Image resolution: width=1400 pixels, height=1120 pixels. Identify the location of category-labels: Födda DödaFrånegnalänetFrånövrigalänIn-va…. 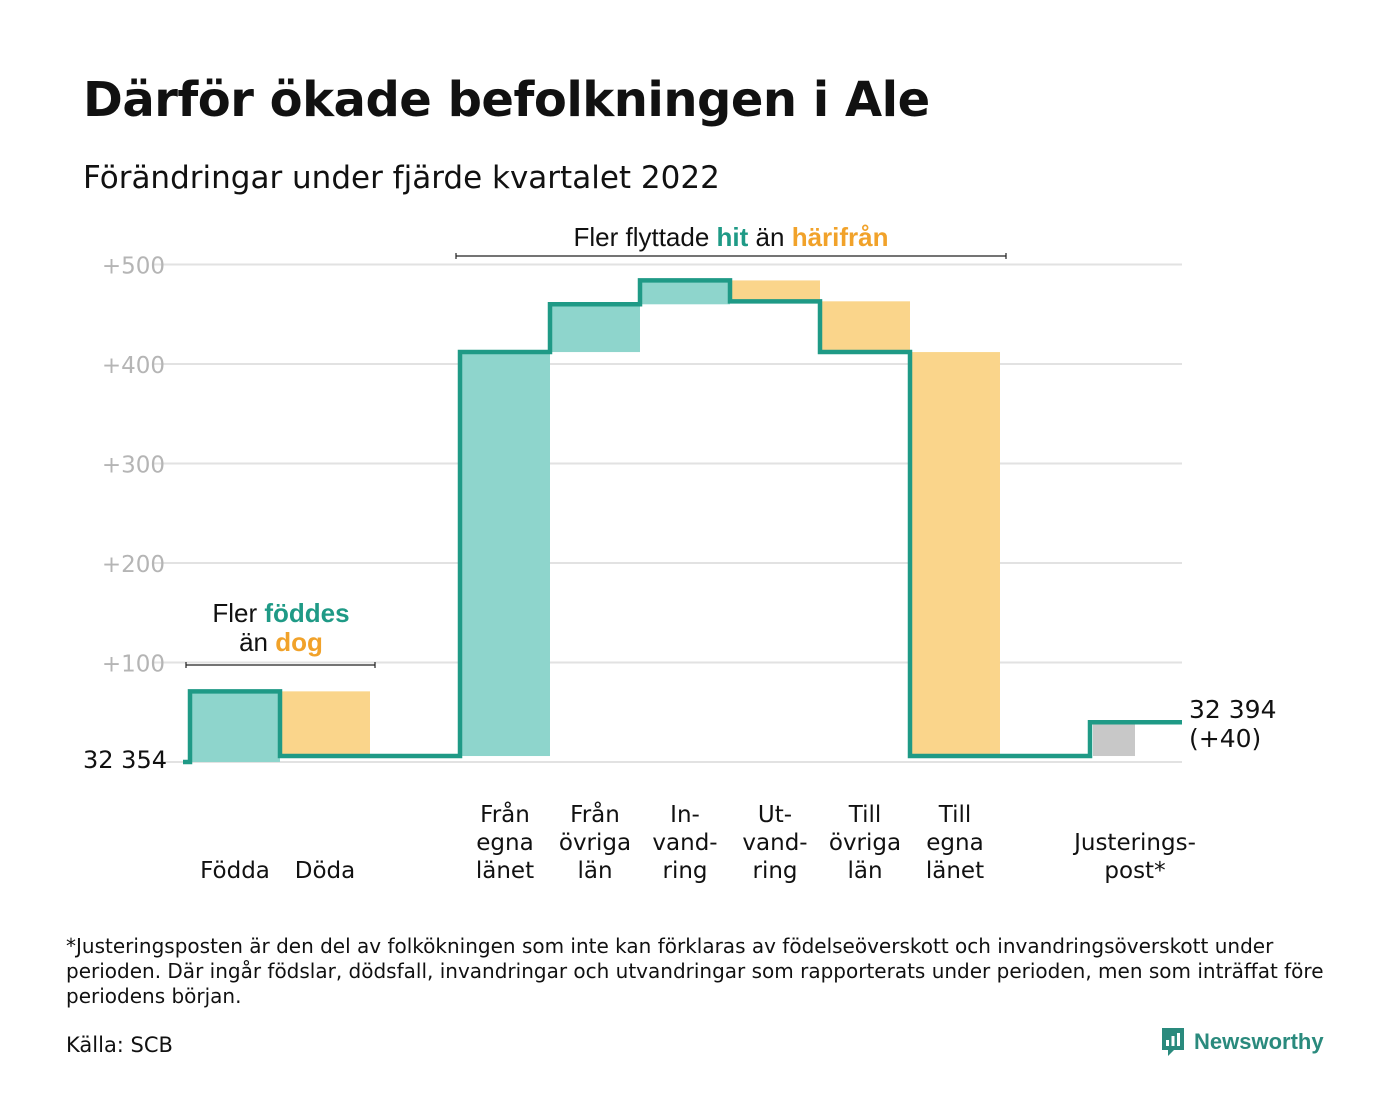
(679, 789).